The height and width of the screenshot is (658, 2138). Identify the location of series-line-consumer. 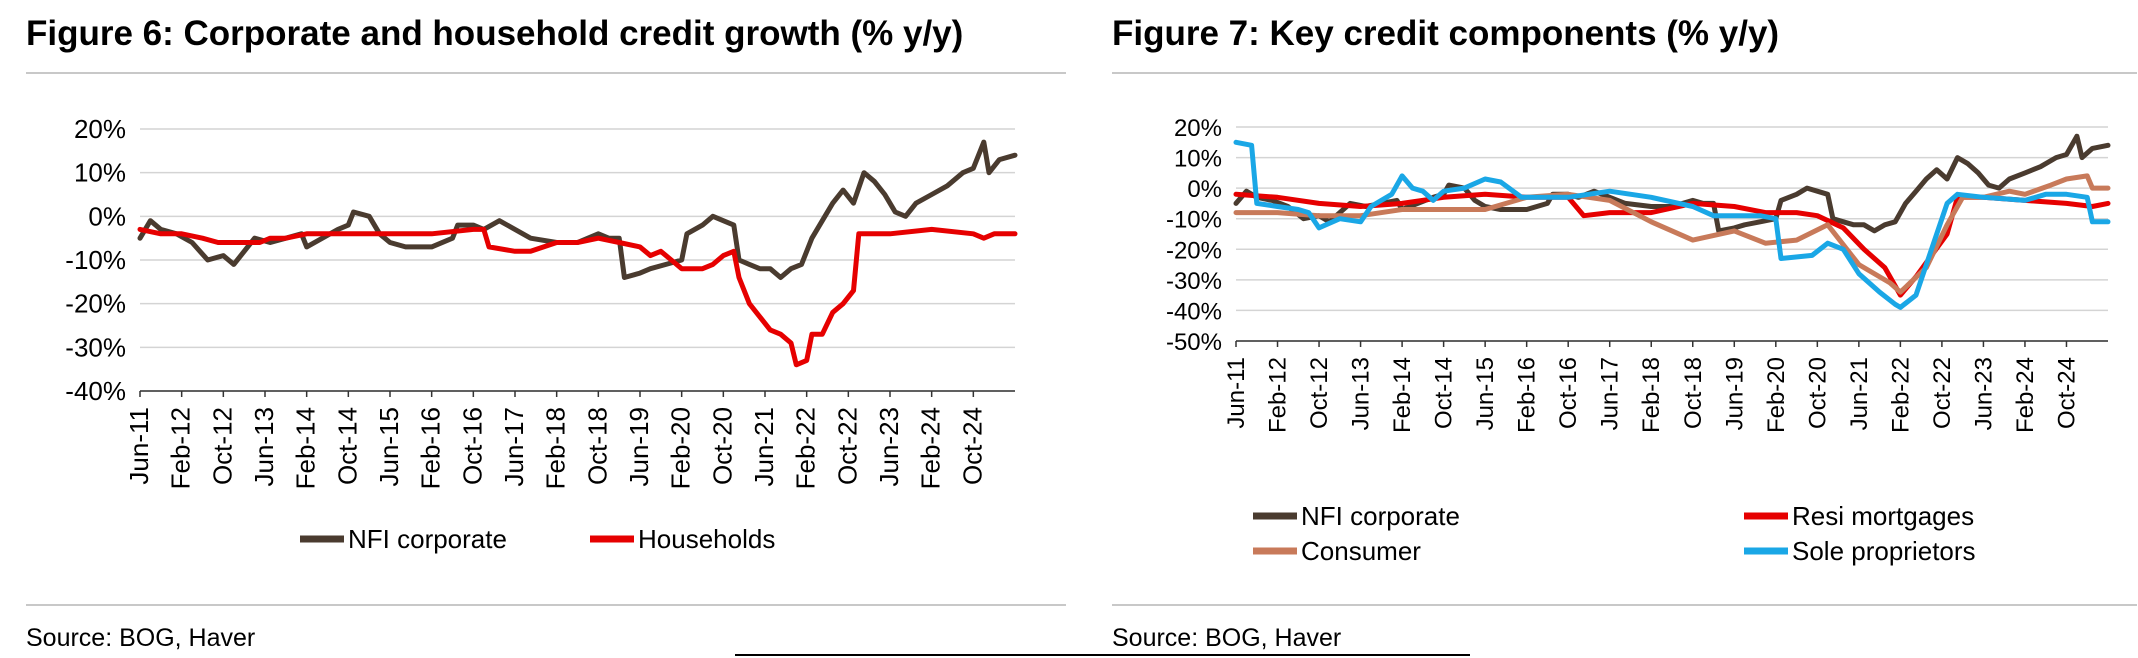
(1672, 234).